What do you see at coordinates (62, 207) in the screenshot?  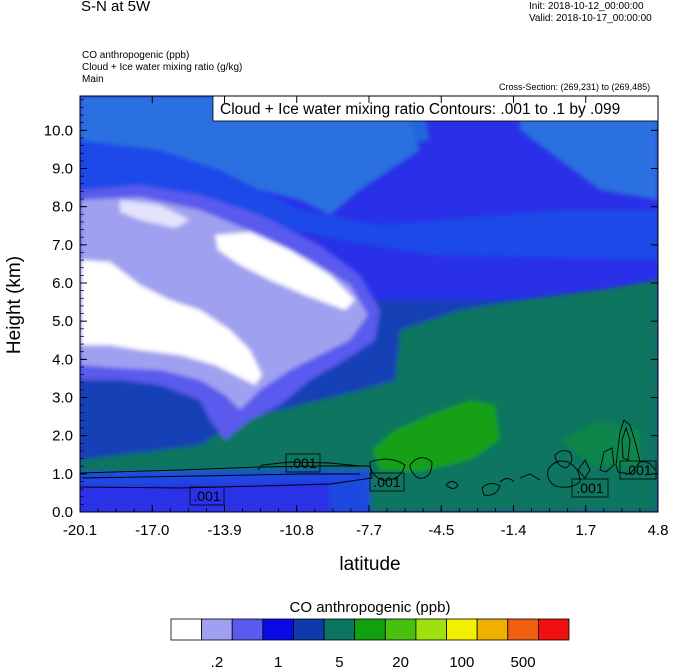 I see `y-tick-label: 8.0` at bounding box center [62, 207].